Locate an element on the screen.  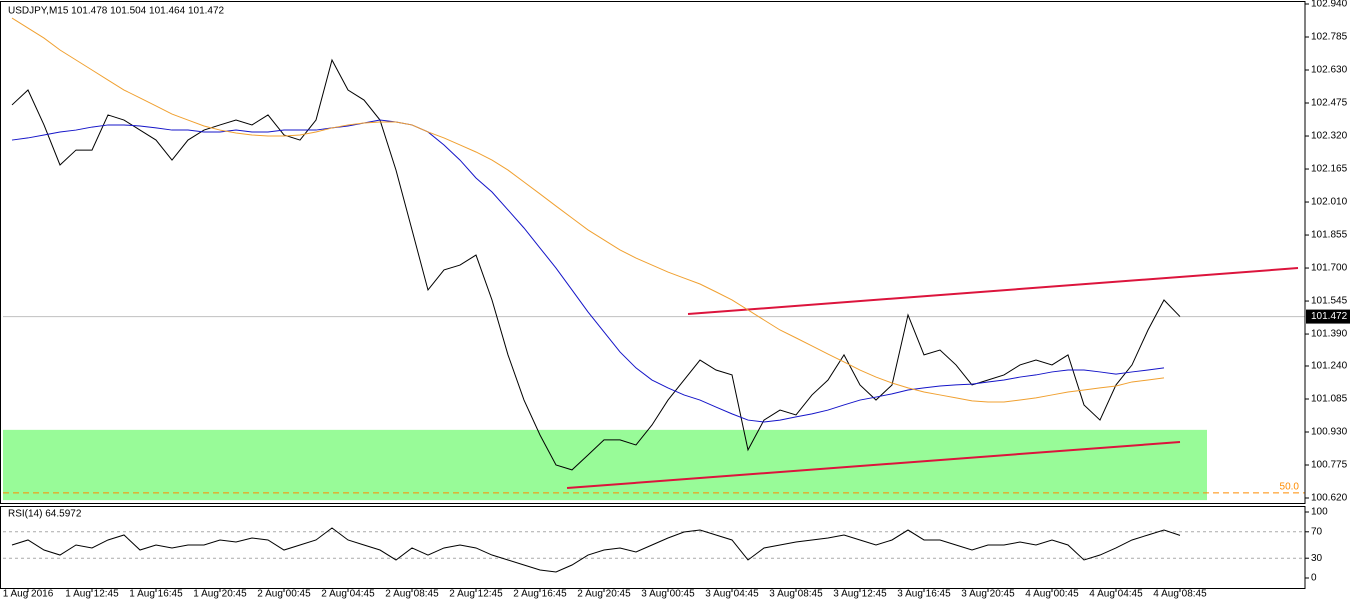
x-tick-label: 1 Aug 16:45 is located at coordinates (156, 594).